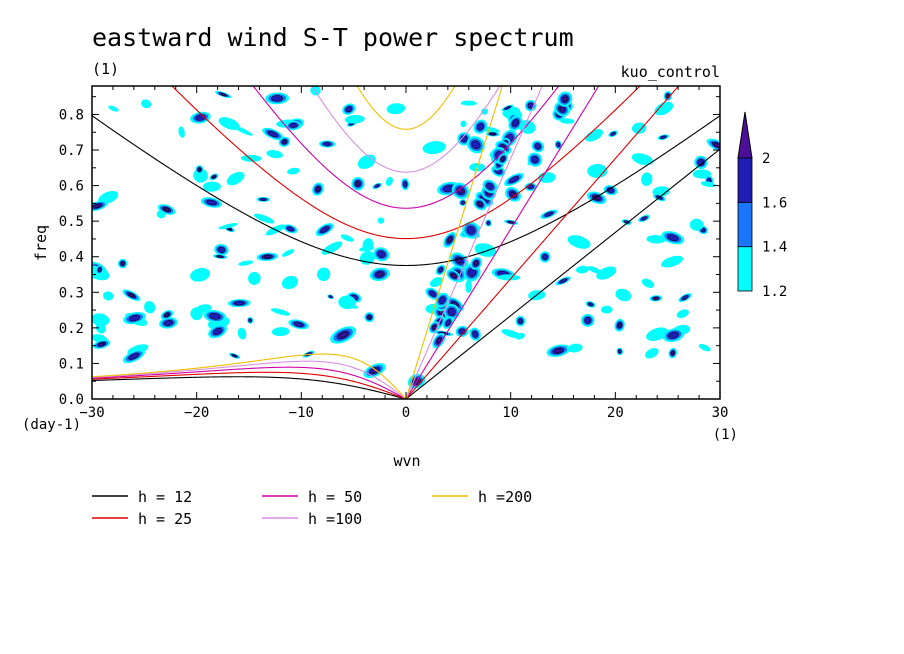 Image resolution: width=904 pixels, height=654 pixels. What do you see at coordinates (71, 329) in the screenshot?
I see `y-tick-label: 0.2` at bounding box center [71, 329].